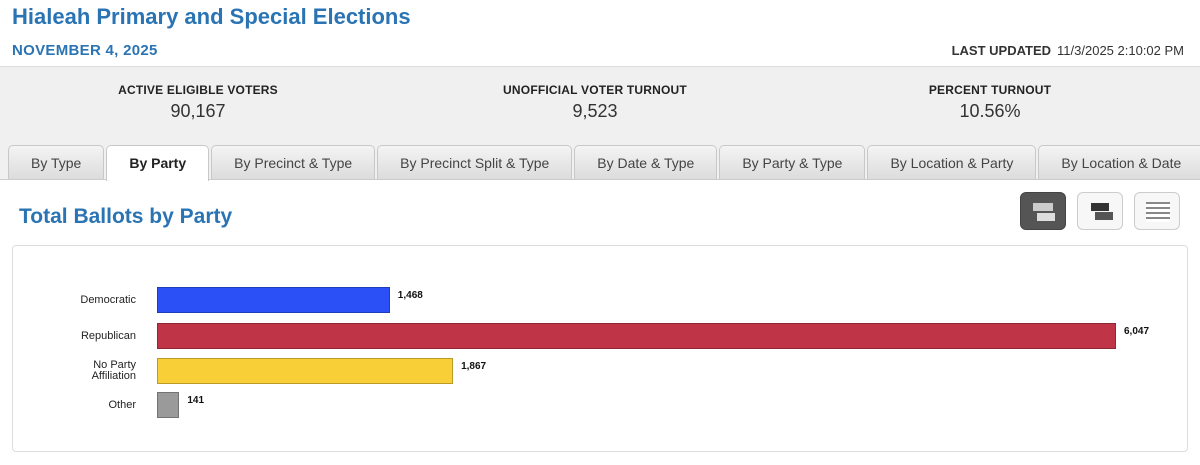 The height and width of the screenshot is (465, 1200). I want to click on last-updated-label: LAST UPDATED, so click(1001, 50).